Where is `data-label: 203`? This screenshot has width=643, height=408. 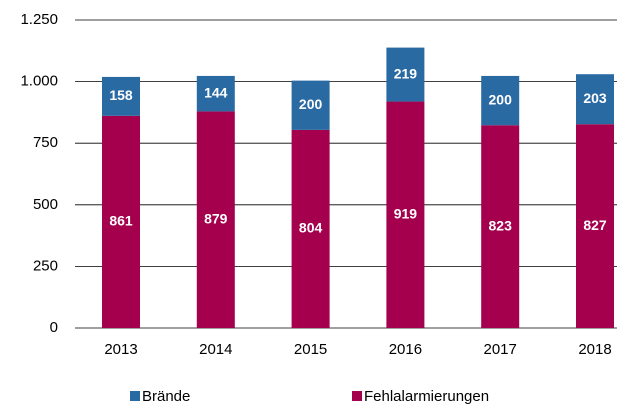 data-label: 203 is located at coordinates (595, 98).